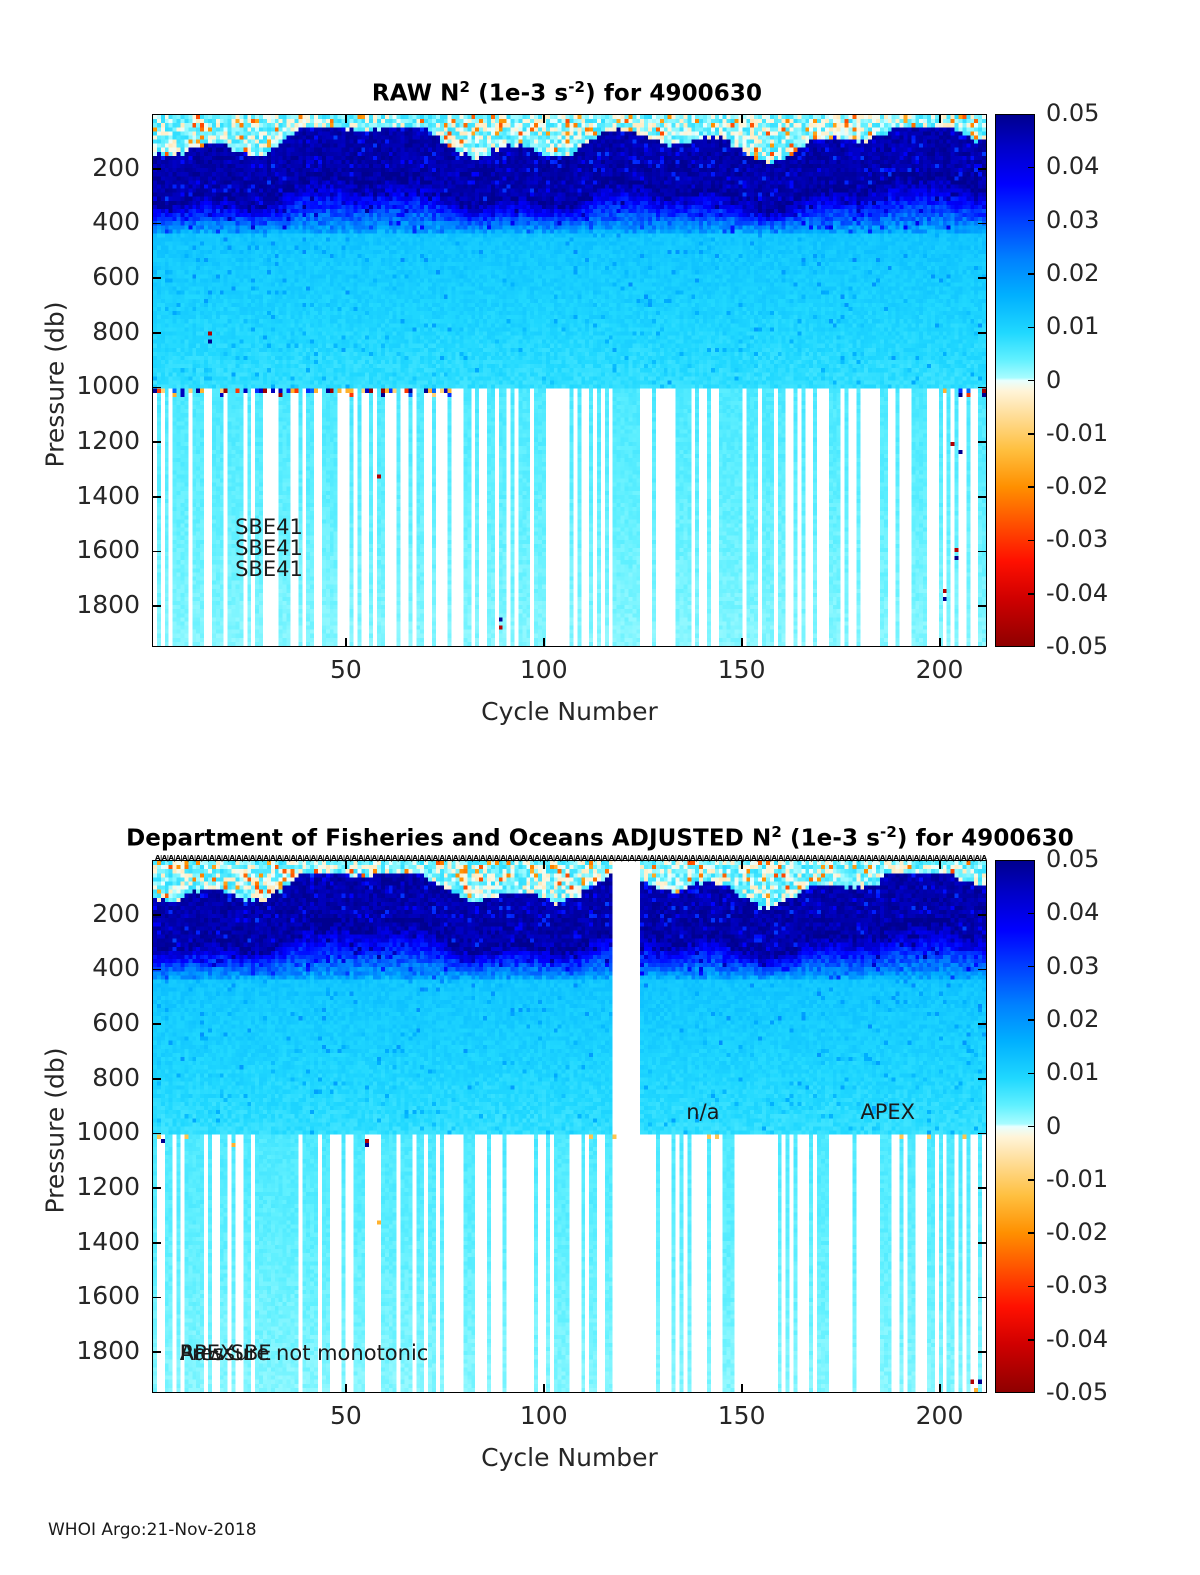 The height and width of the screenshot is (1575, 1200). Describe the element at coordinates (543, 669) in the screenshot. I see `x-tick-label-raw-1: 100` at that location.